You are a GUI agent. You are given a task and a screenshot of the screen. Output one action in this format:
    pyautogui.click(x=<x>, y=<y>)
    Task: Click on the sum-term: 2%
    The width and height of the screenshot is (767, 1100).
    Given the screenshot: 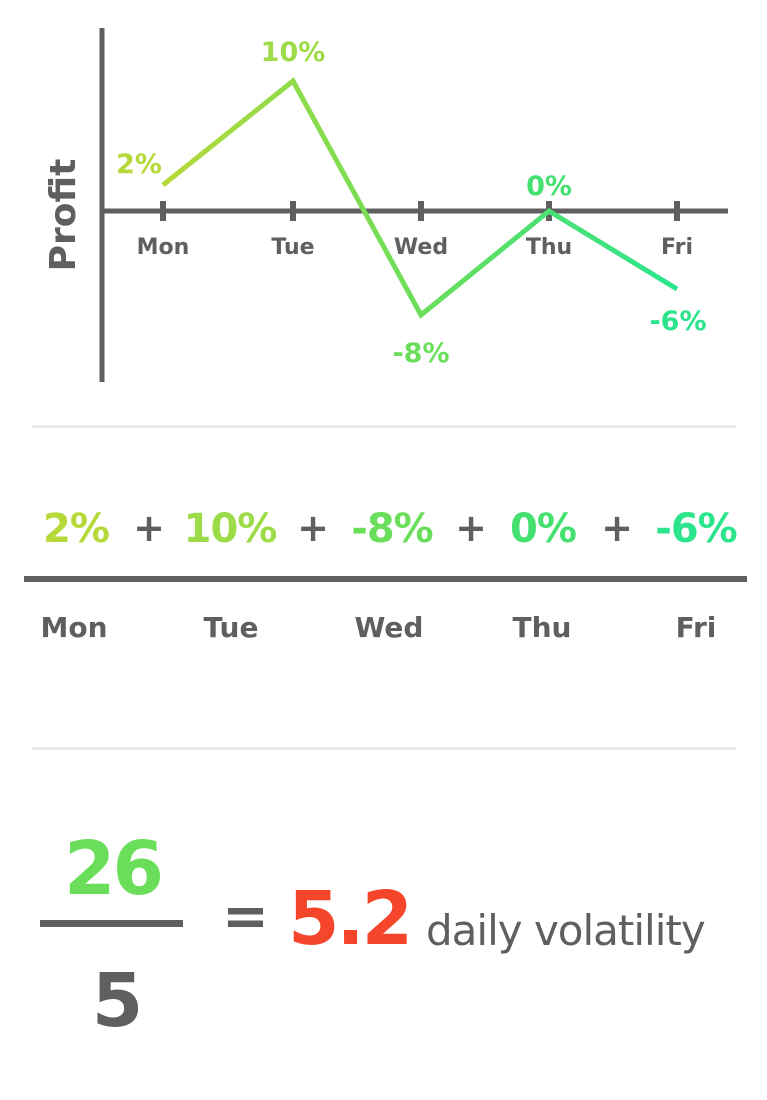 What is the action you would take?
    pyautogui.click(x=76, y=529)
    